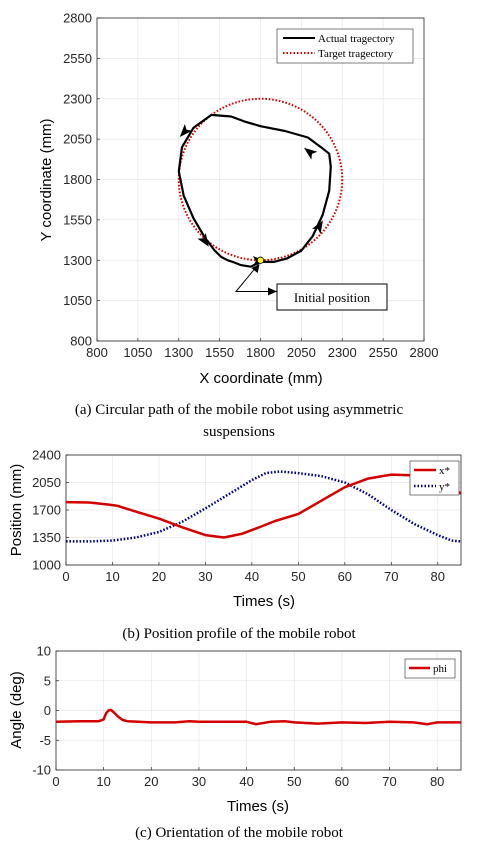 This screenshot has width=477, height=856. What do you see at coordinates (178, 352) in the screenshot?
I see `trajectory-x-tick-label: 1300` at bounding box center [178, 352].